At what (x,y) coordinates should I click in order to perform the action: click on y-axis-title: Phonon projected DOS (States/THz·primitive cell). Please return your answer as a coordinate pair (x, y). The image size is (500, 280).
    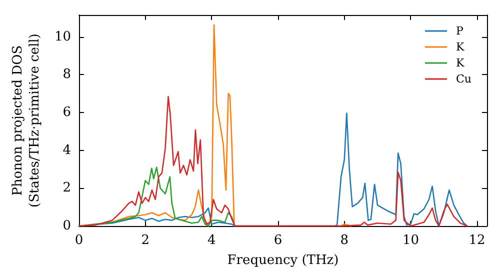
    Looking at the image, I should click on (26, 120).